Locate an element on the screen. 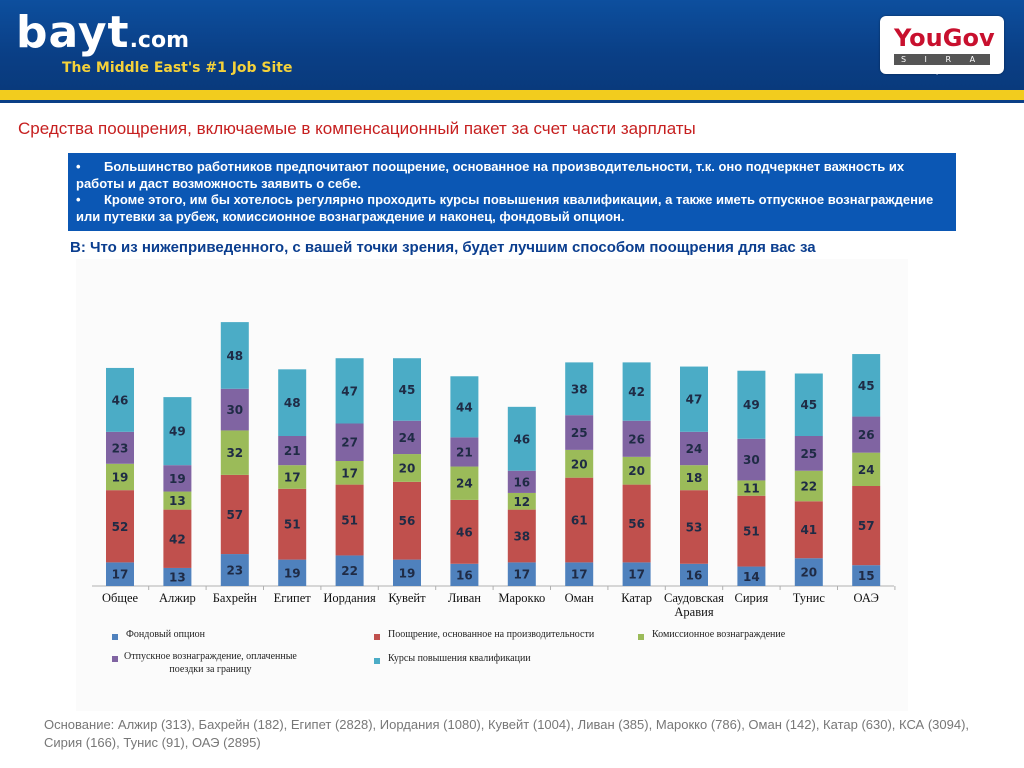  data-label: 47 is located at coordinates (349, 391).